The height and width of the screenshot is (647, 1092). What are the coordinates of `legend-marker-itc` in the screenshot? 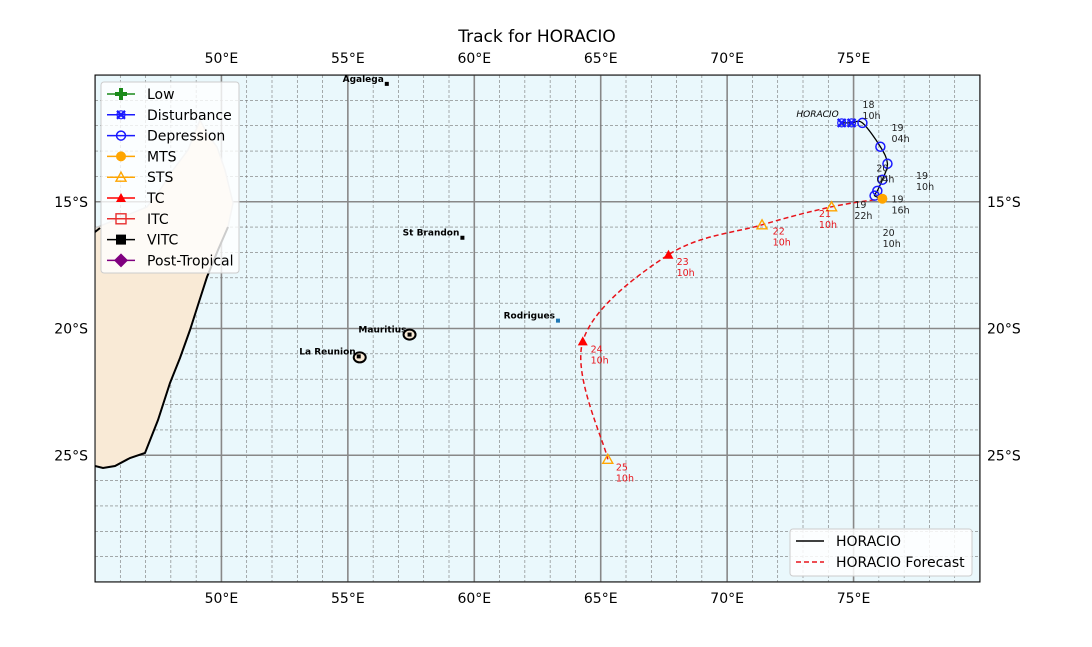 It's located at (121, 219).